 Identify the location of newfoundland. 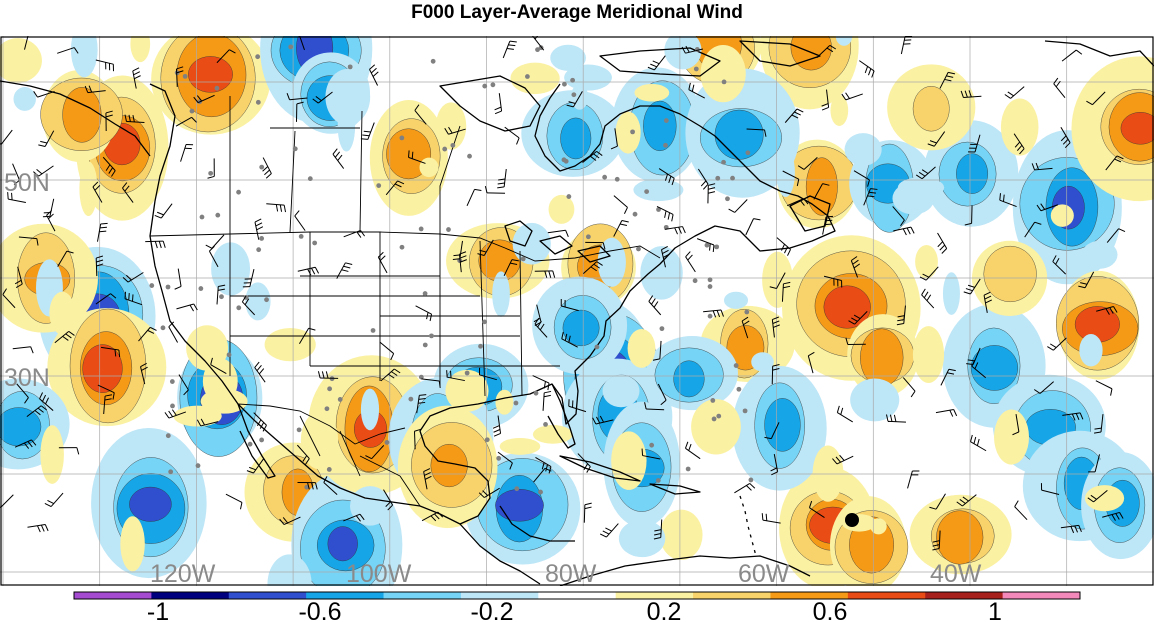
(810, 213).